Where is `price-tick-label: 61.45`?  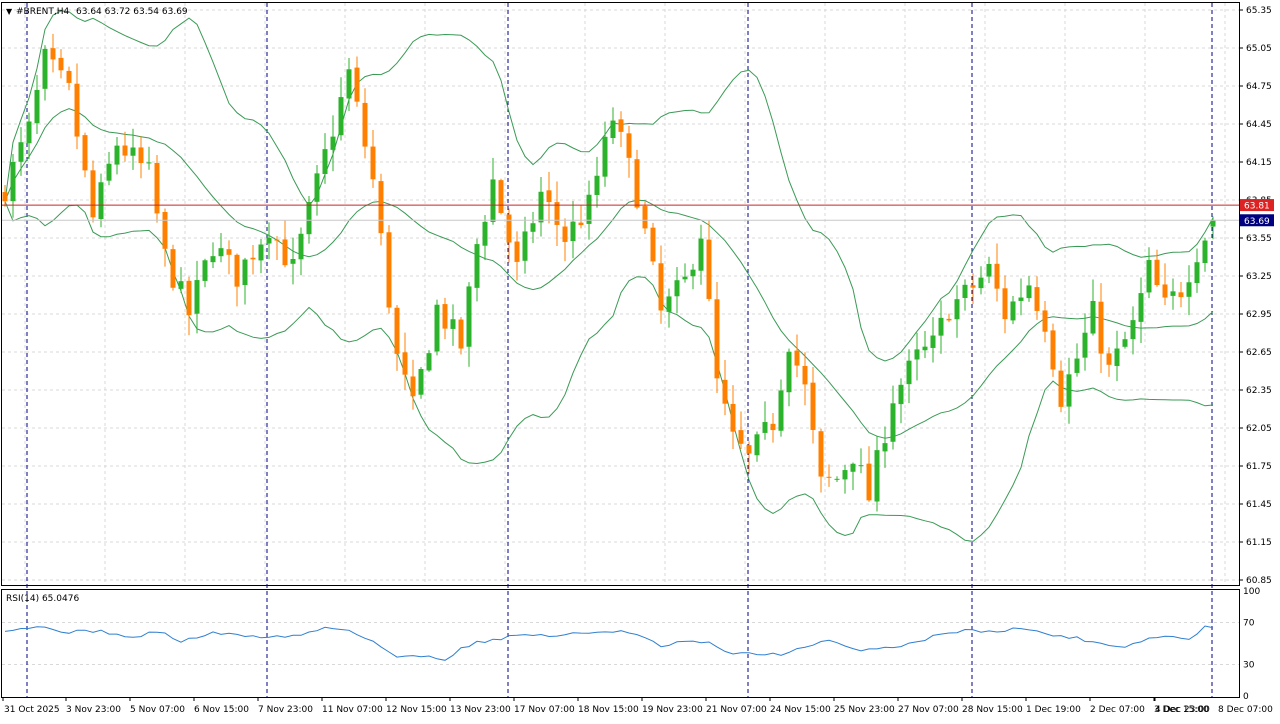 price-tick-label: 61.45 is located at coordinates (1259, 505).